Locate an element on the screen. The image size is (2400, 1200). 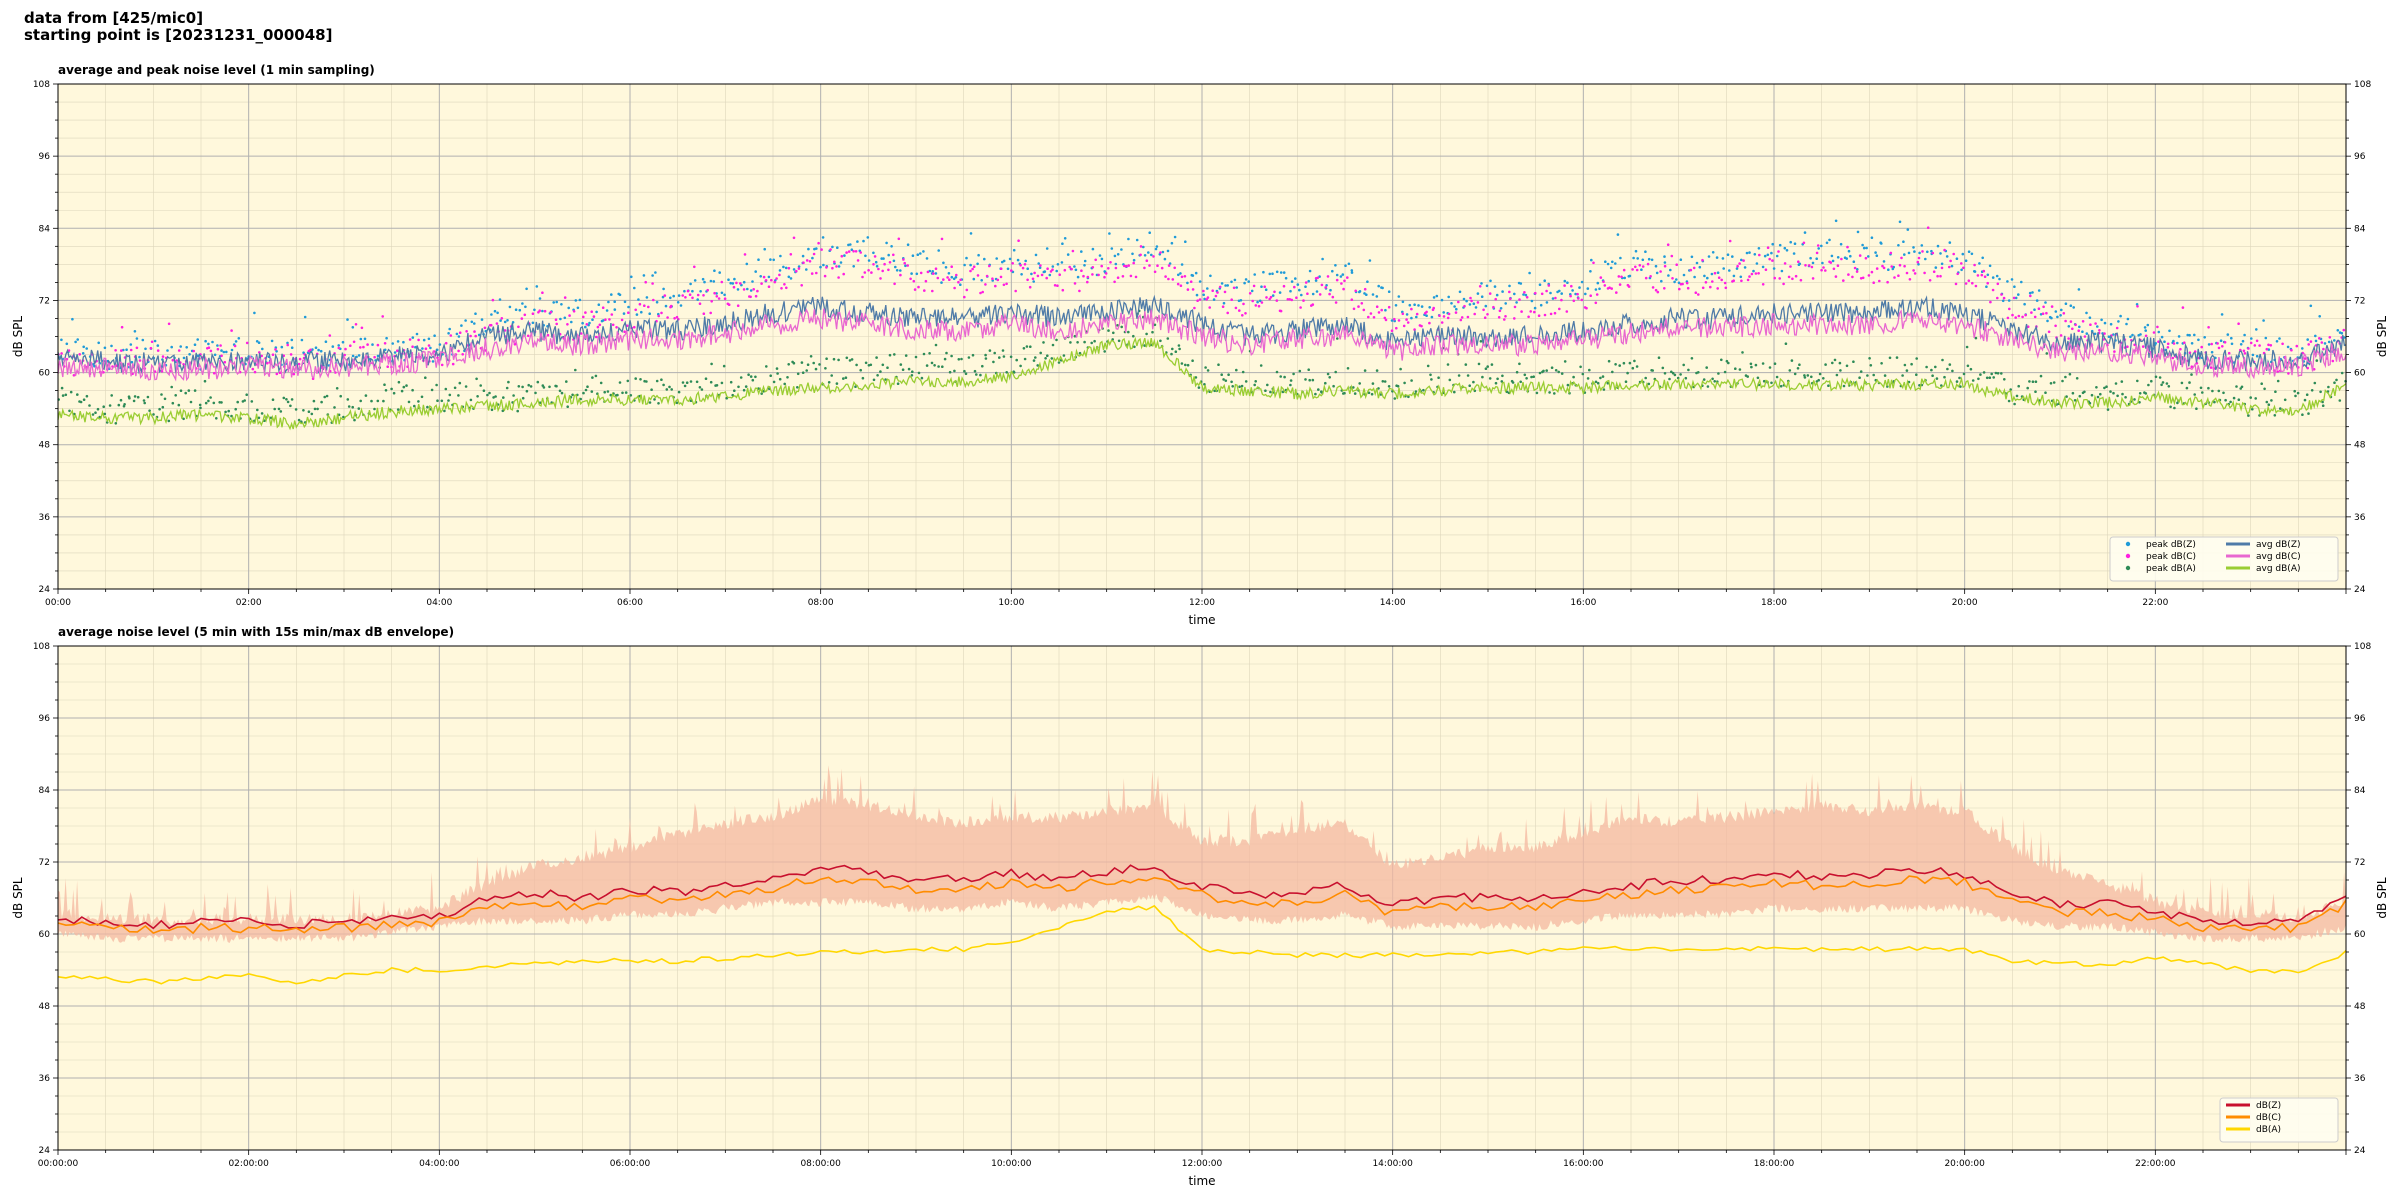
y-tick-label: 24 is located at coordinates (45, 590).